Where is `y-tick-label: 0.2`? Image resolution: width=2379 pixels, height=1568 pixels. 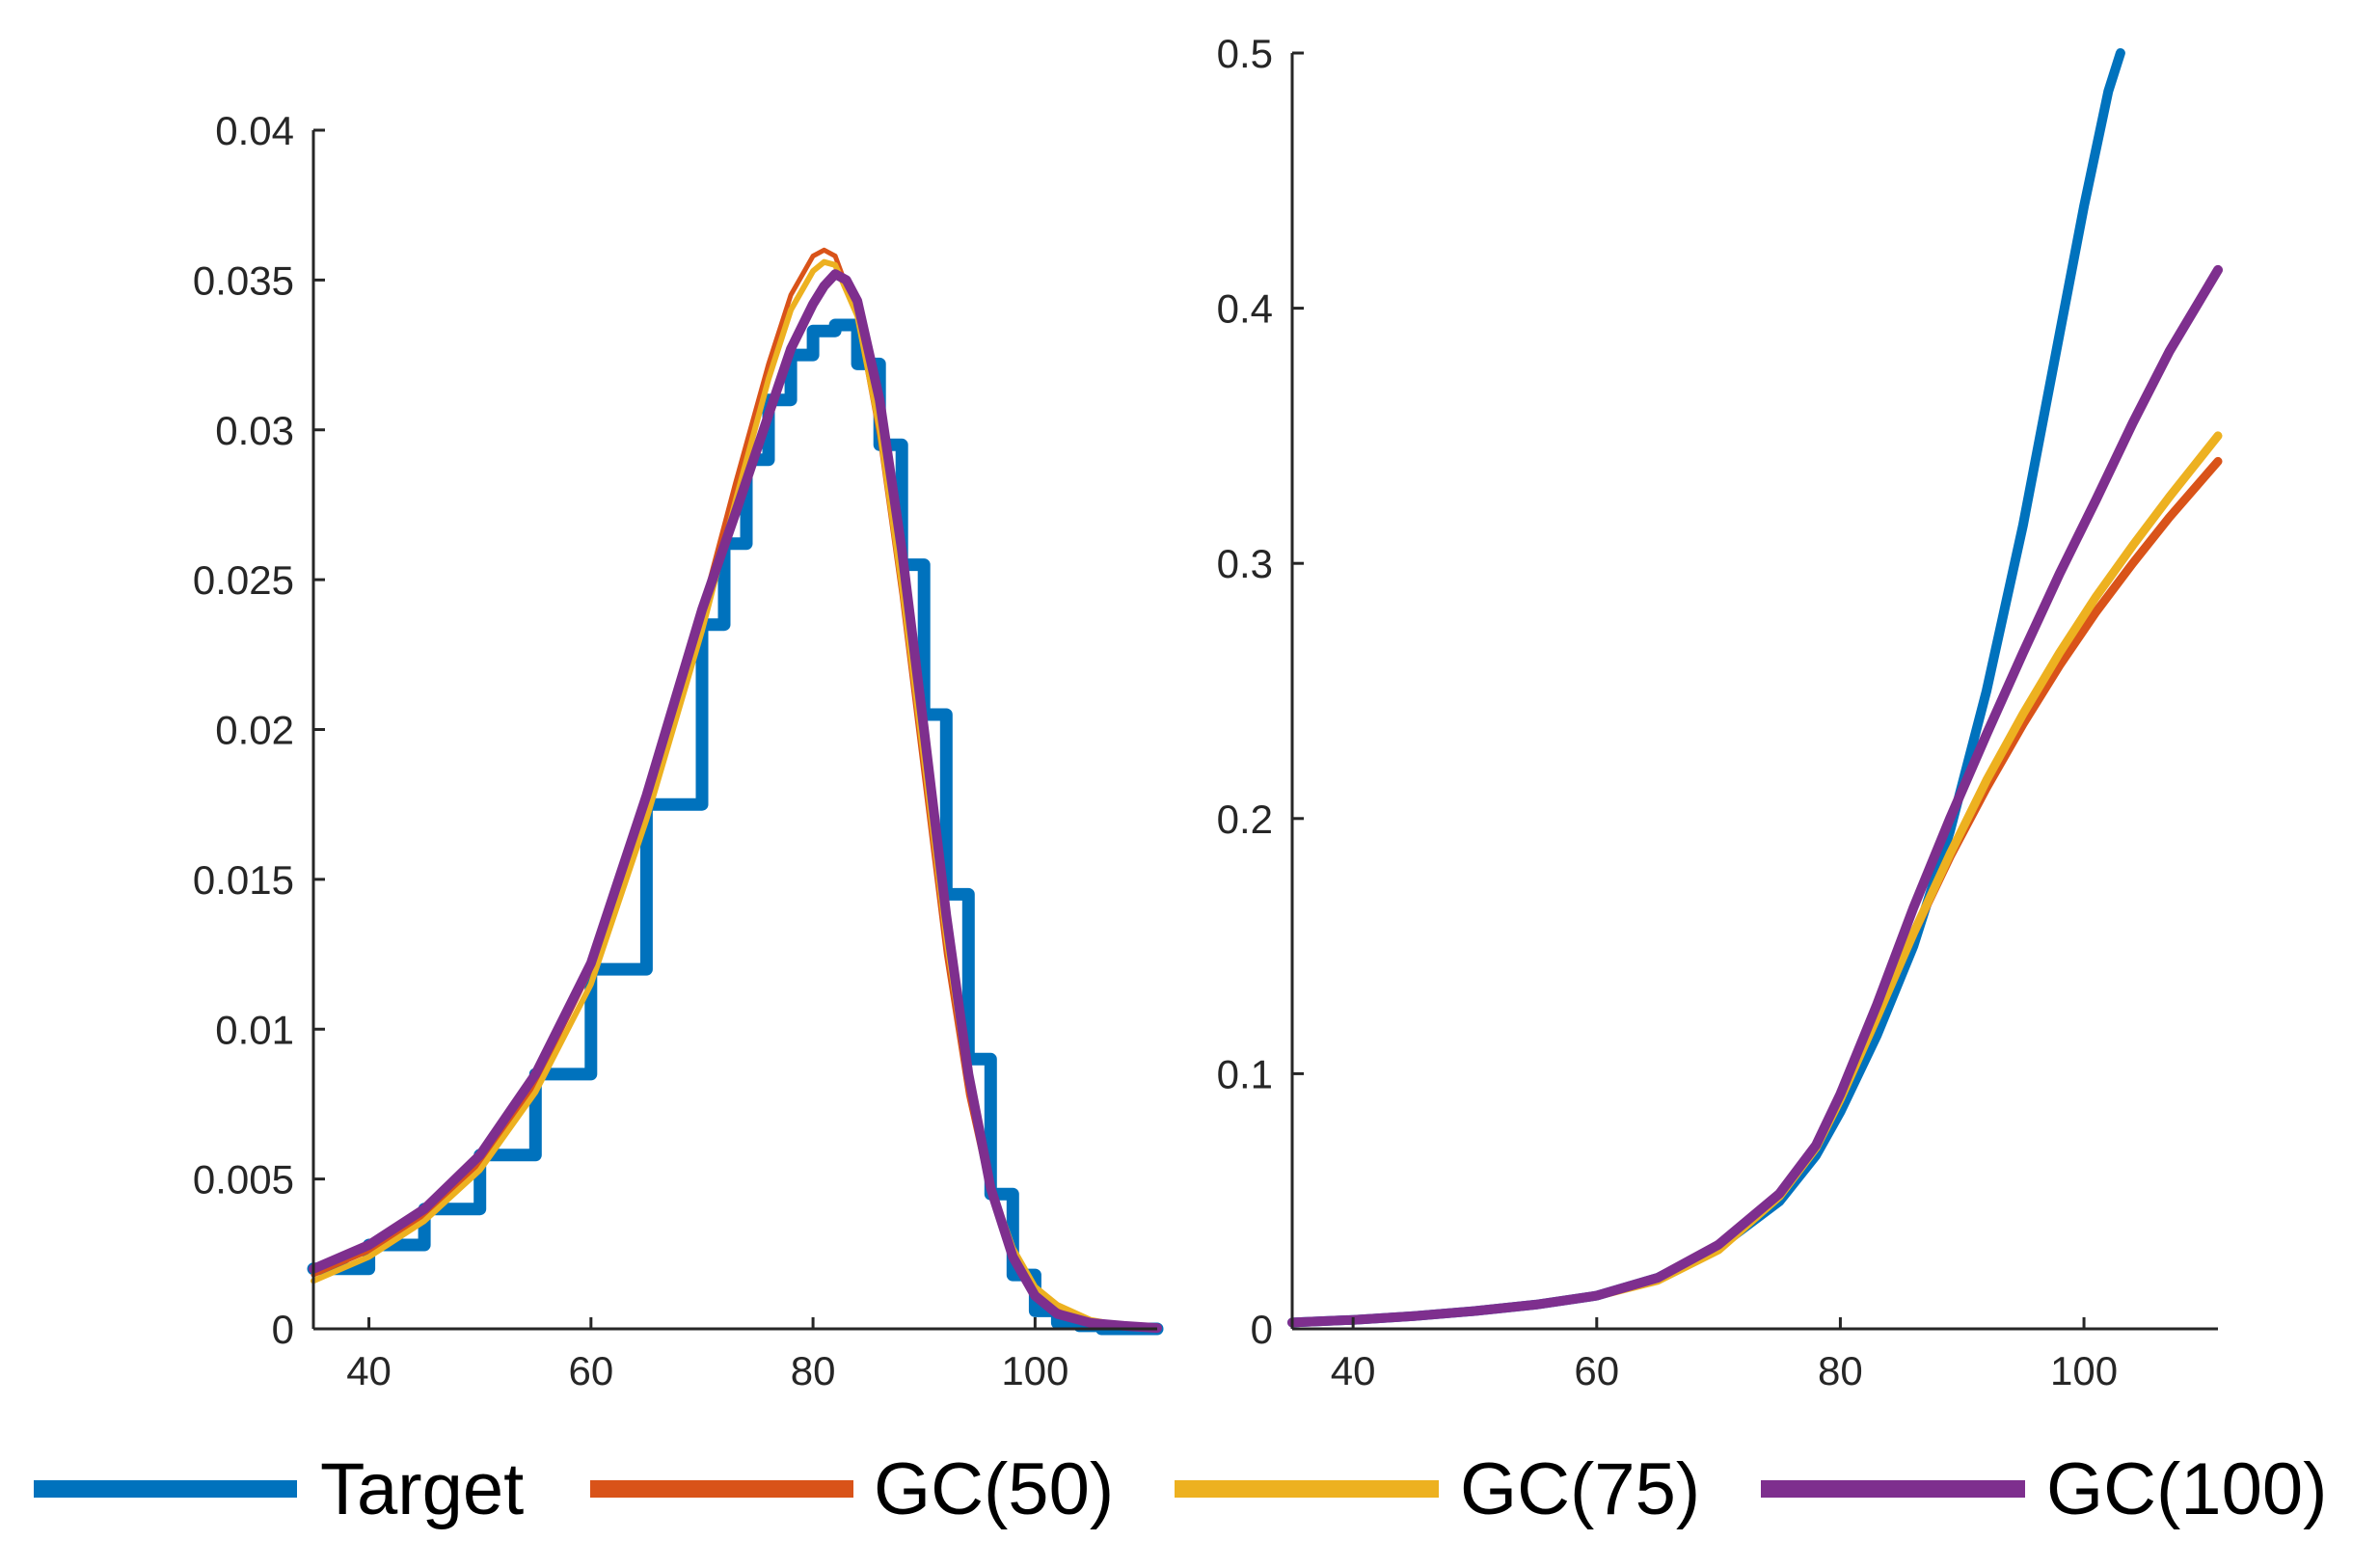
y-tick-label: 0.2 is located at coordinates (1245, 819).